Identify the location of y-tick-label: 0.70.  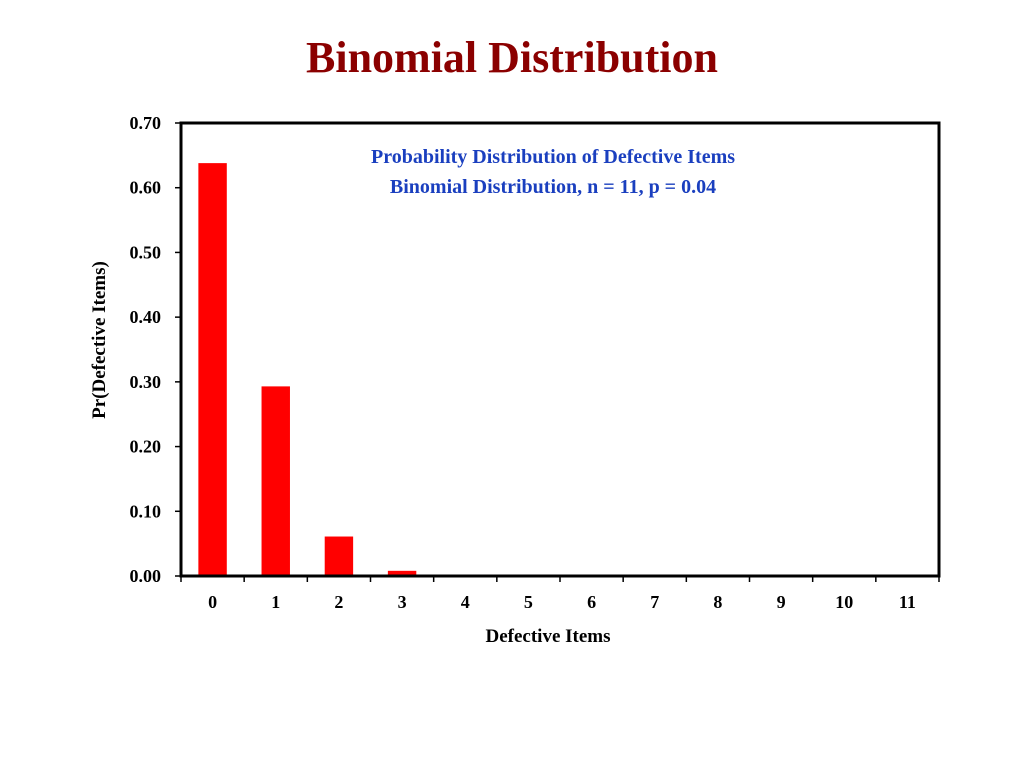
(146, 123).